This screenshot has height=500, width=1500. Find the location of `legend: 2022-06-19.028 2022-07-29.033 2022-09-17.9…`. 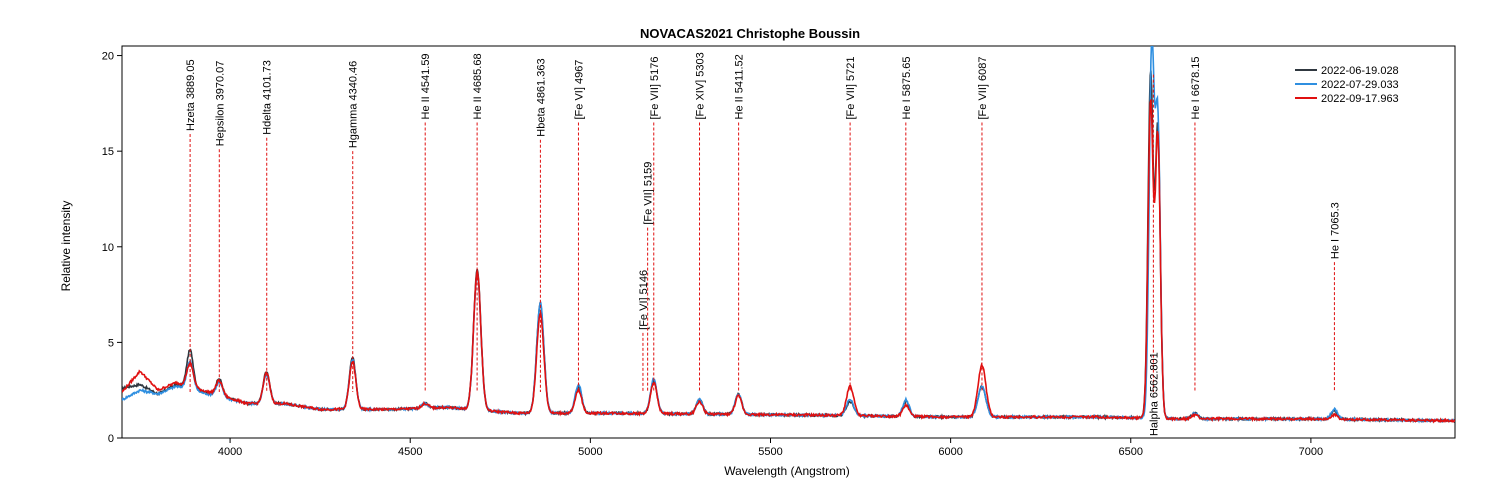

legend: 2022-06-19.028 2022-07-29.033 2022-09-17.9… is located at coordinates (1347, 85).